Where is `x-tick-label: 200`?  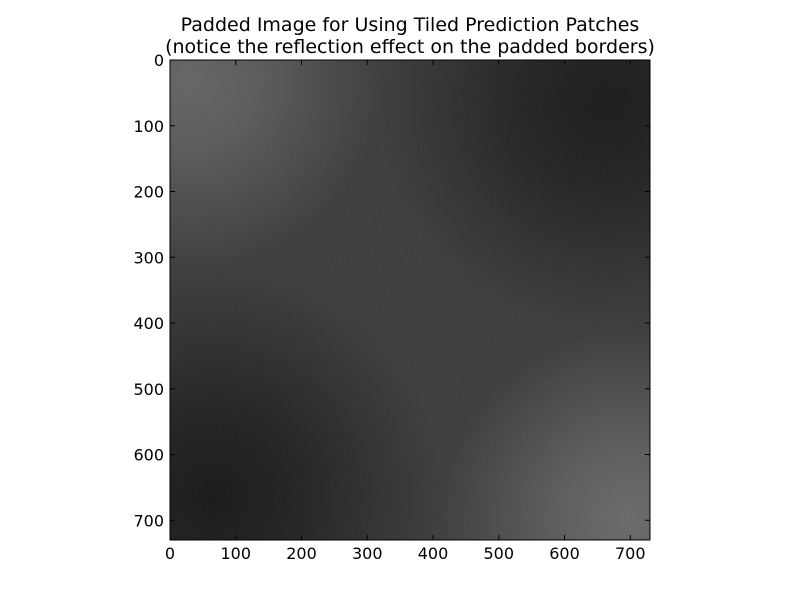 x-tick-label: 200 is located at coordinates (301, 553).